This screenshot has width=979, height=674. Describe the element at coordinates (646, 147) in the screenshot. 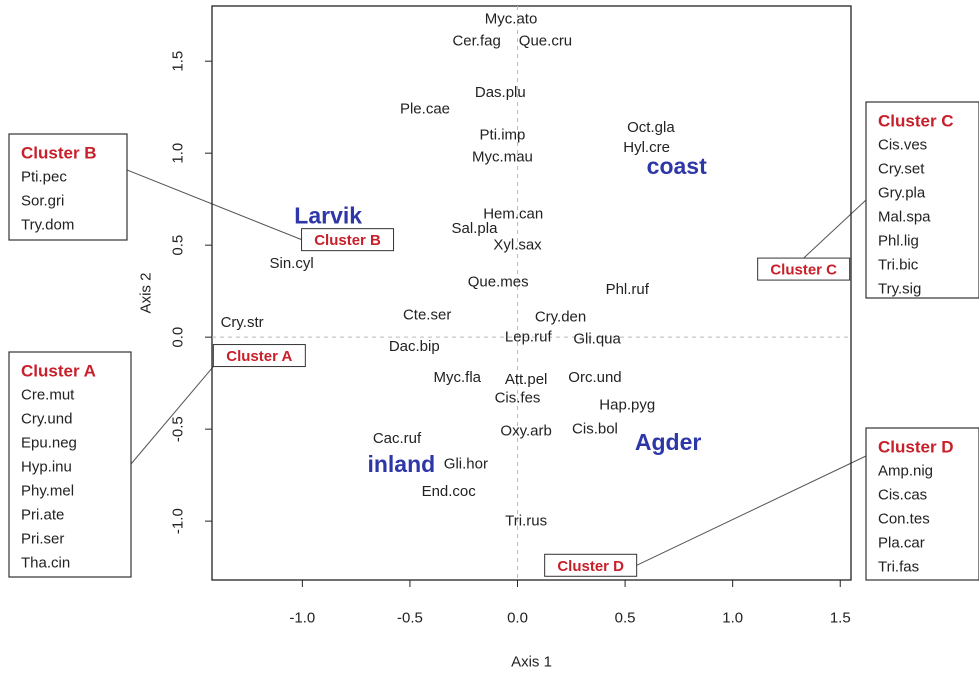

I see `species-label: Hyl.cre` at that location.